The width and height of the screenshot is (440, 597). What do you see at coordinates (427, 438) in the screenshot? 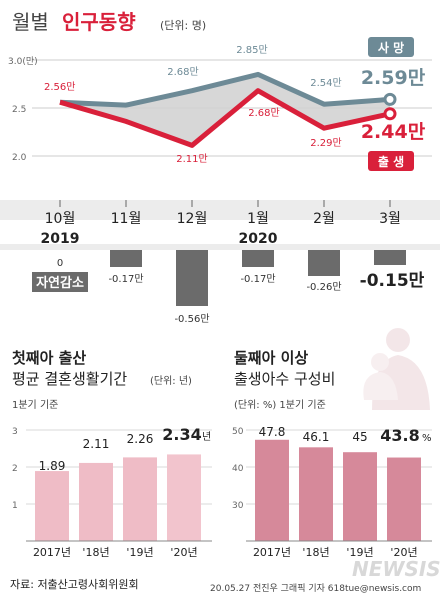
I see `right-last-unit: %` at bounding box center [427, 438].